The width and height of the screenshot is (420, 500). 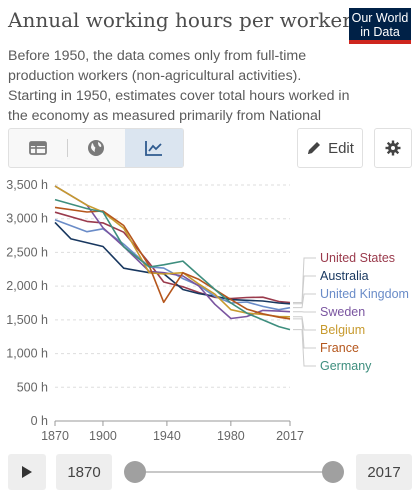 I want to click on settings-button, so click(x=393, y=148).